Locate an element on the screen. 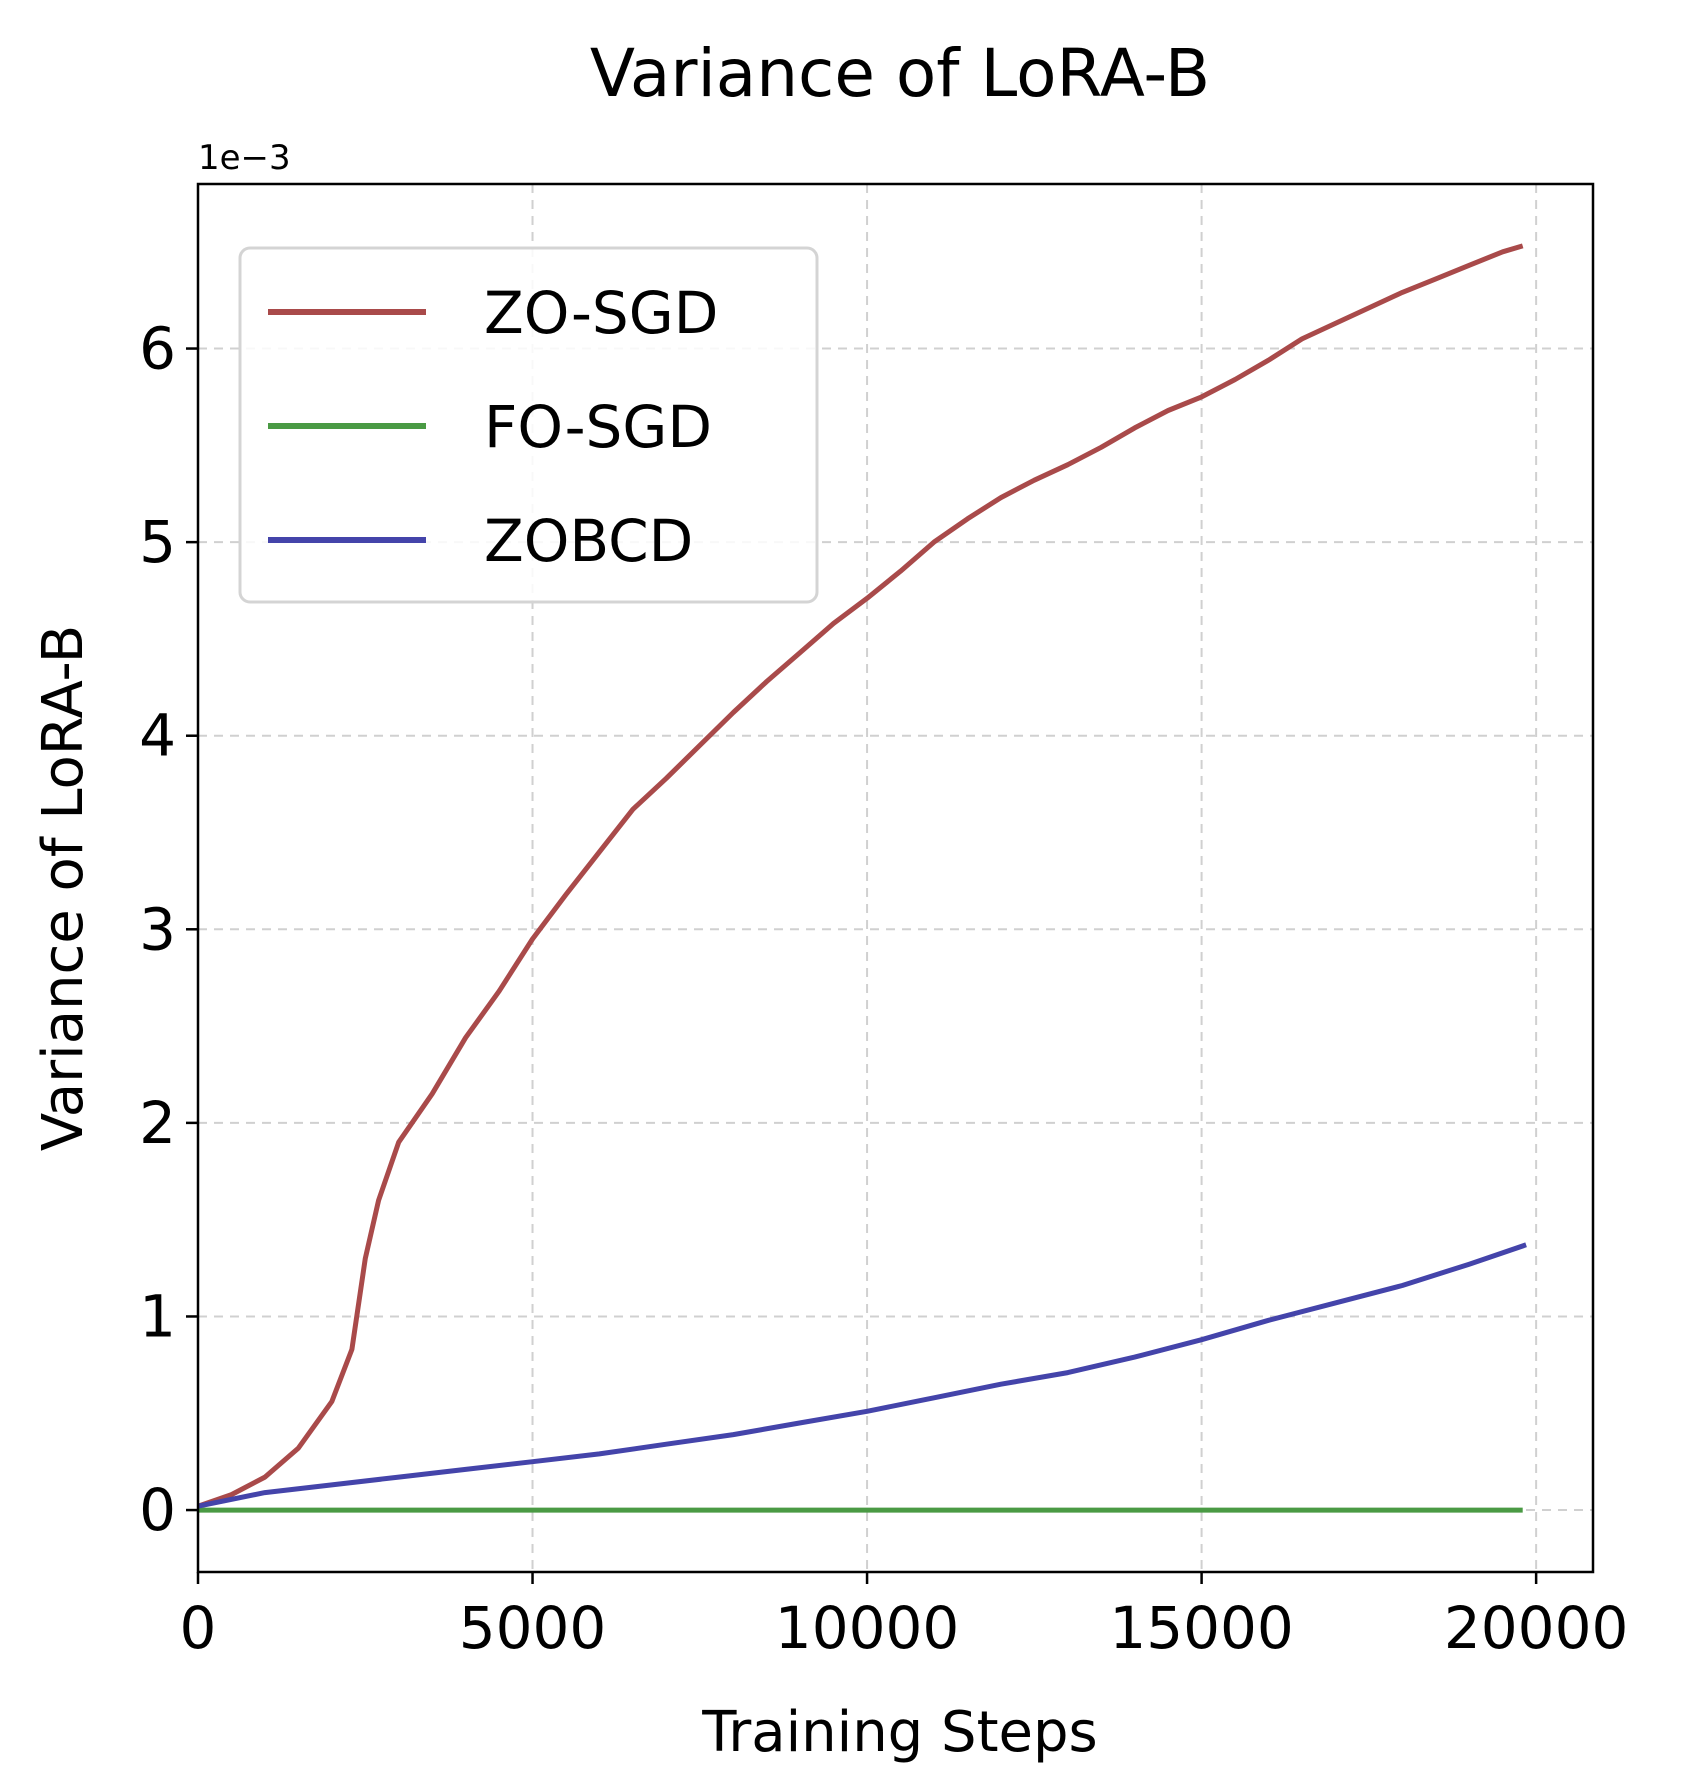  y-axis-offset-label: 1e−3 is located at coordinates (244, 158).